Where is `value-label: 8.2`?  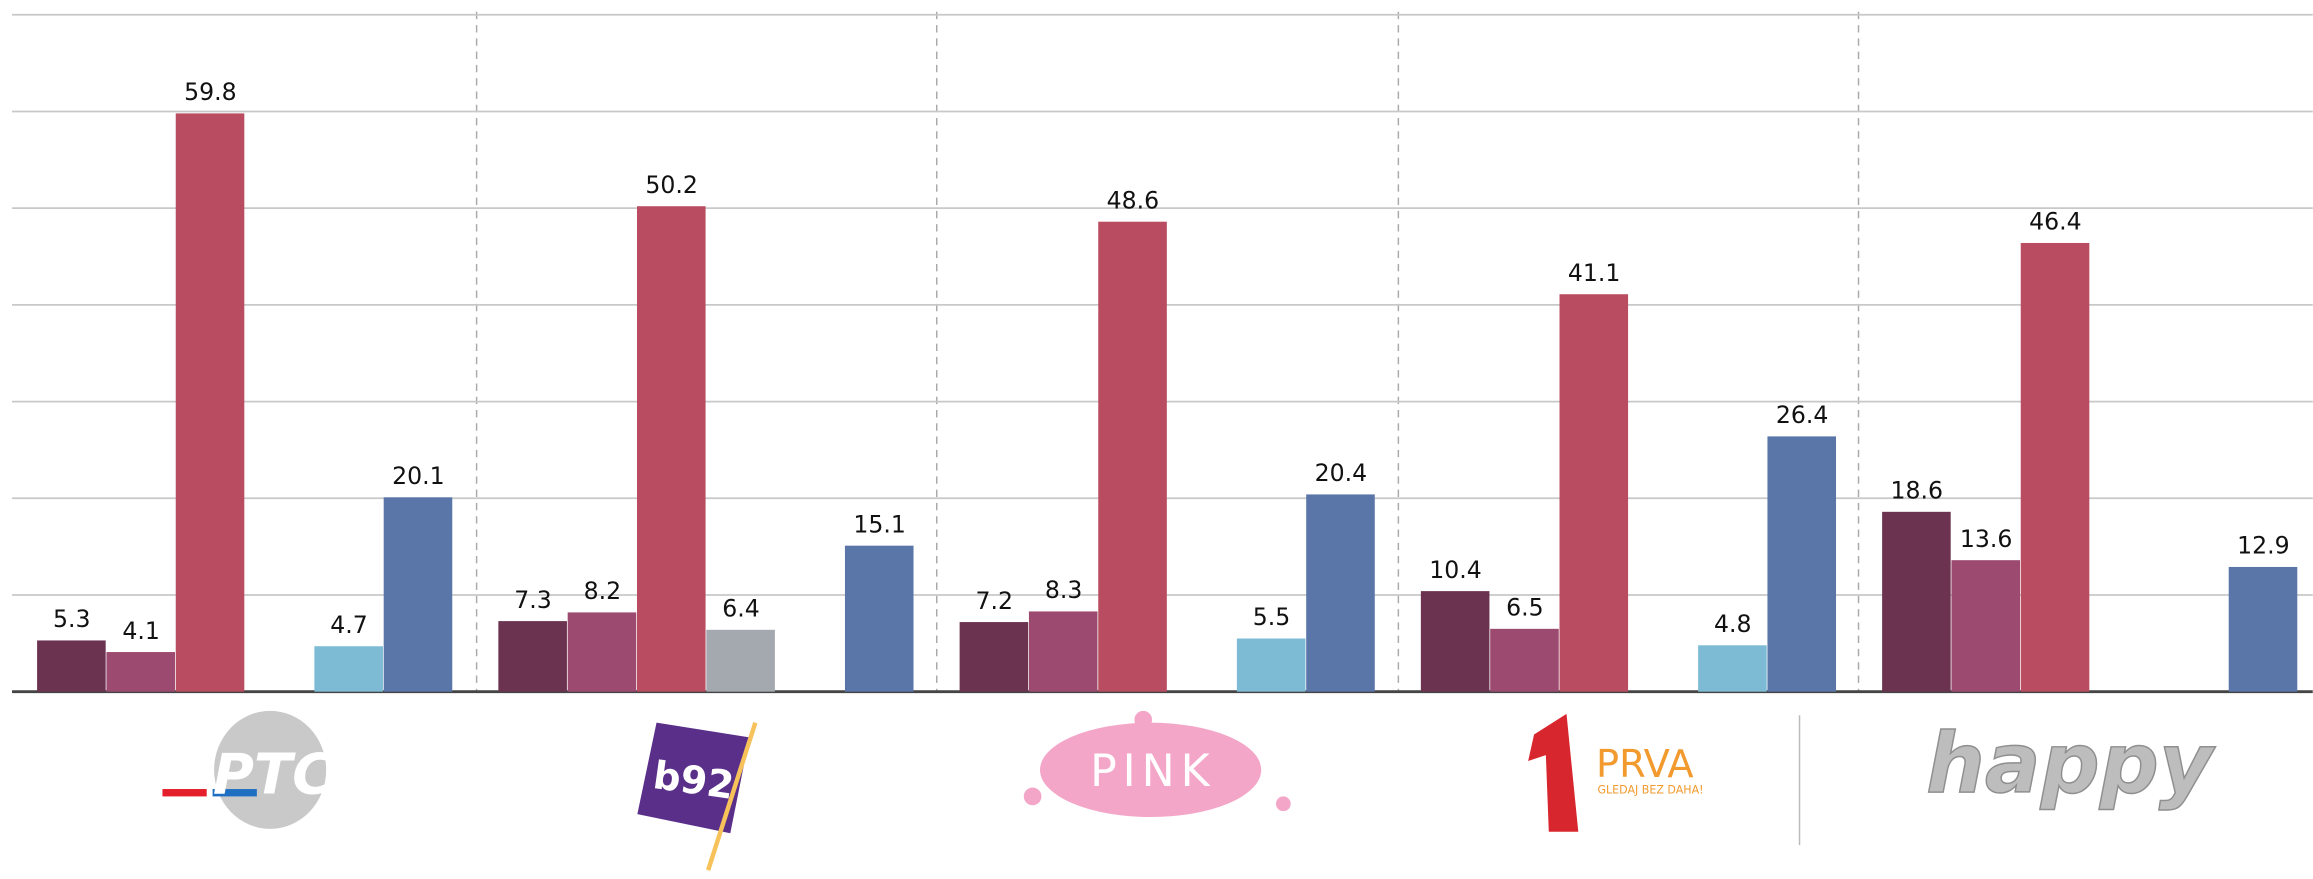
value-label: 8.2 is located at coordinates (603, 591).